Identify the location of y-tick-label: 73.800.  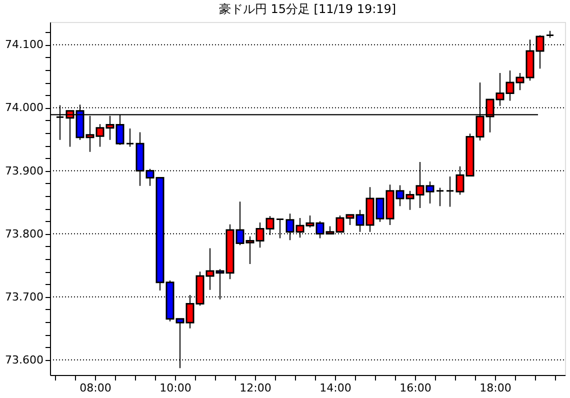
(24, 233).